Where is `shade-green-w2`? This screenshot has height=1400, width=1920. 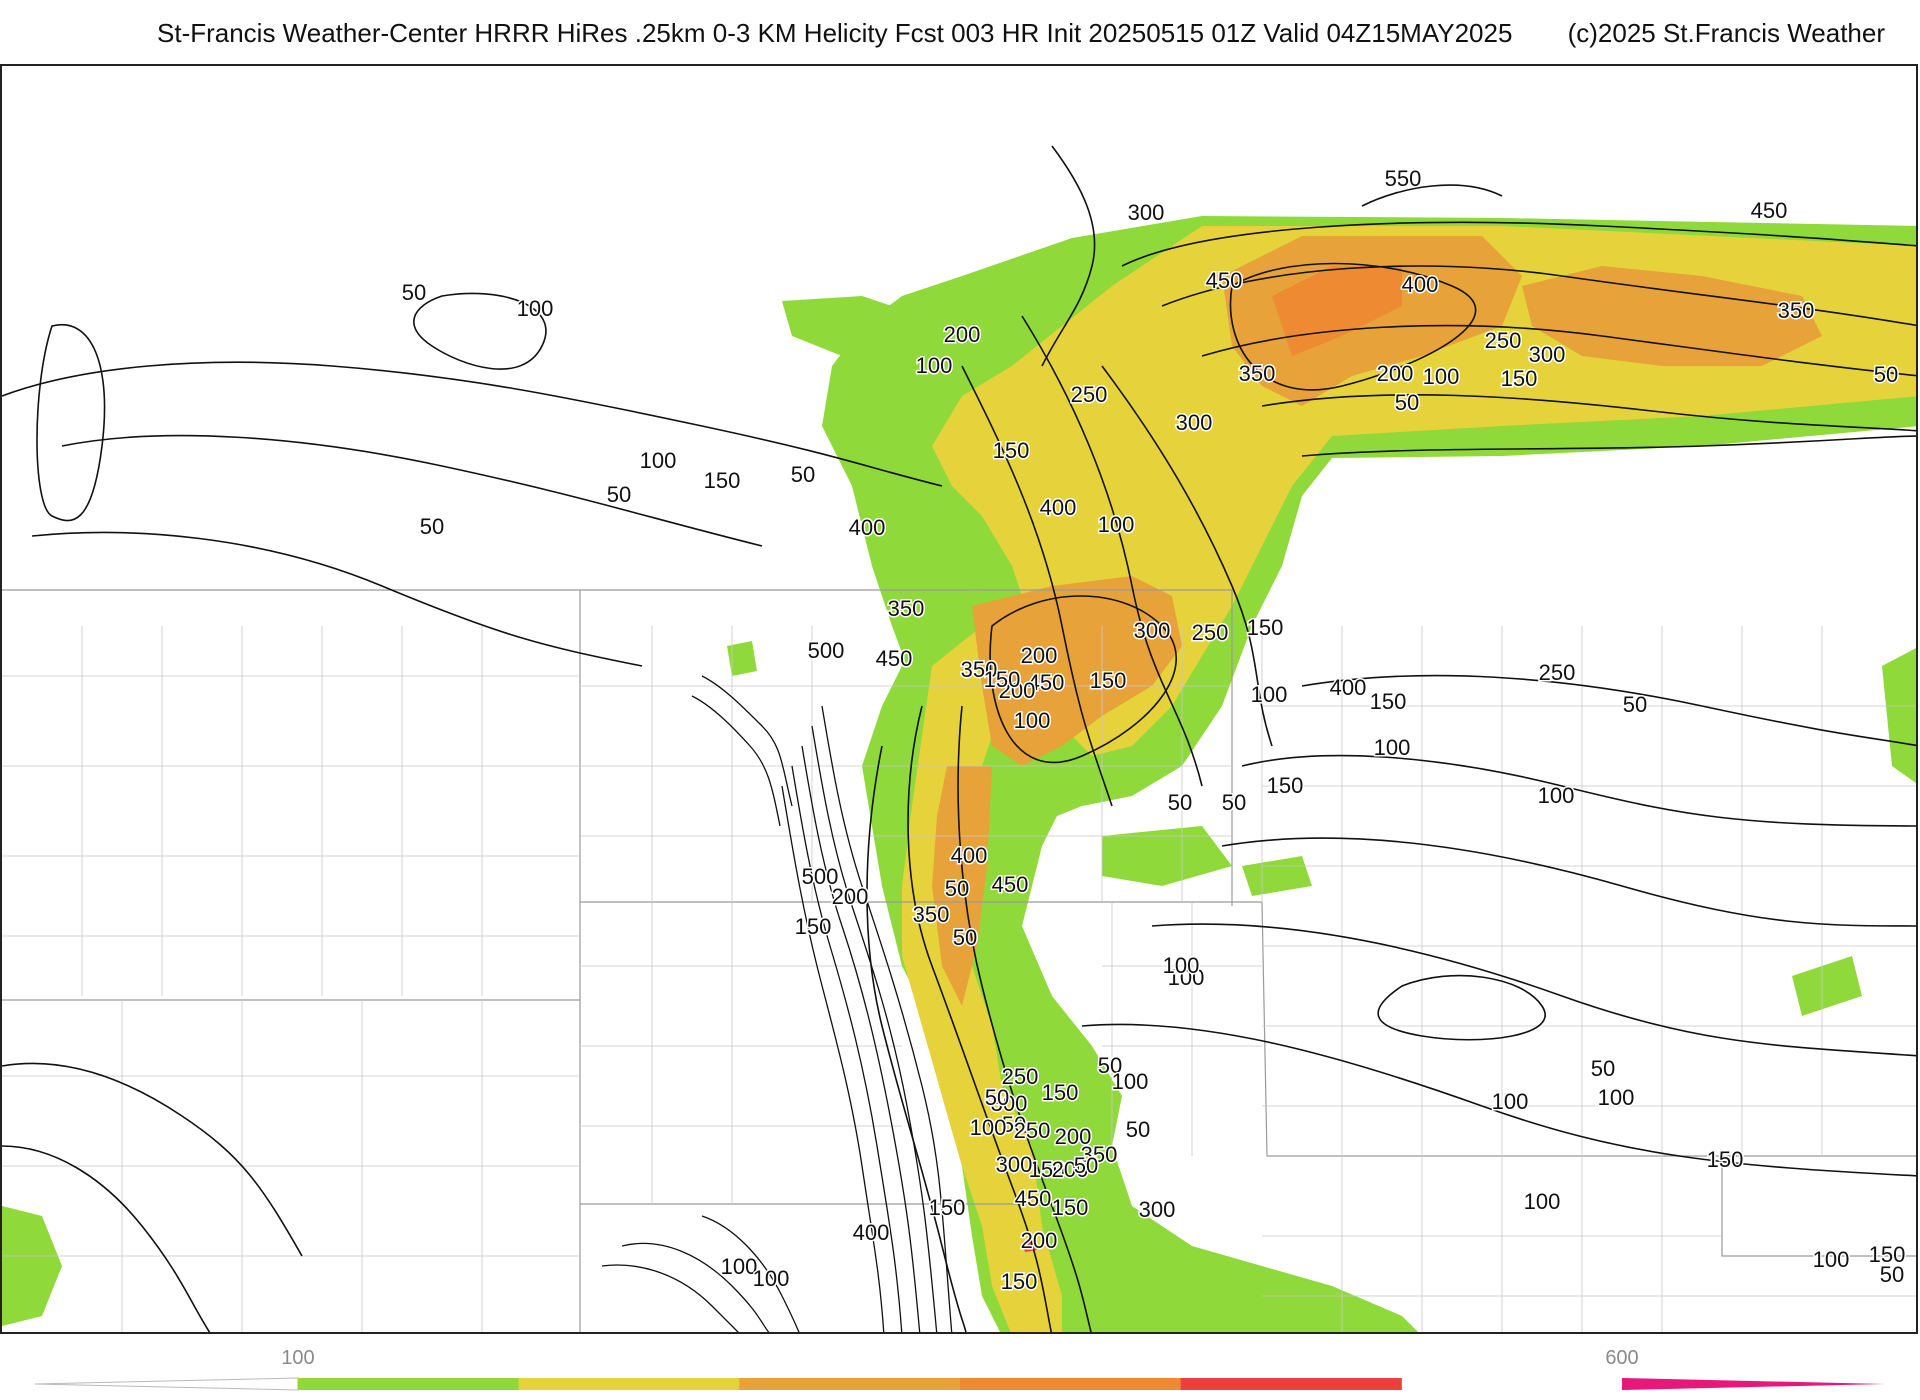
shade-green-w2 is located at coordinates (742, 658).